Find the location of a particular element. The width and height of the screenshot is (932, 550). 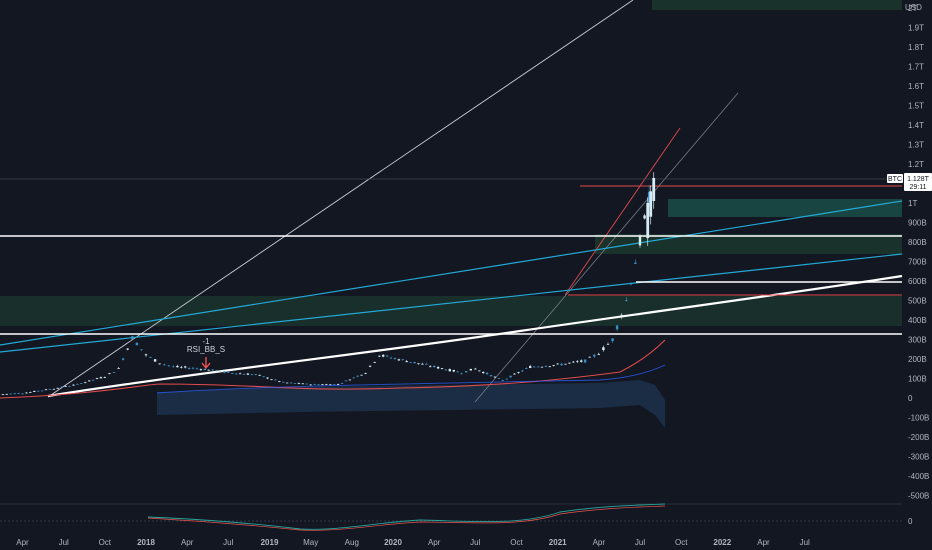

symbol-tag: BTC is located at coordinates (895, 179).